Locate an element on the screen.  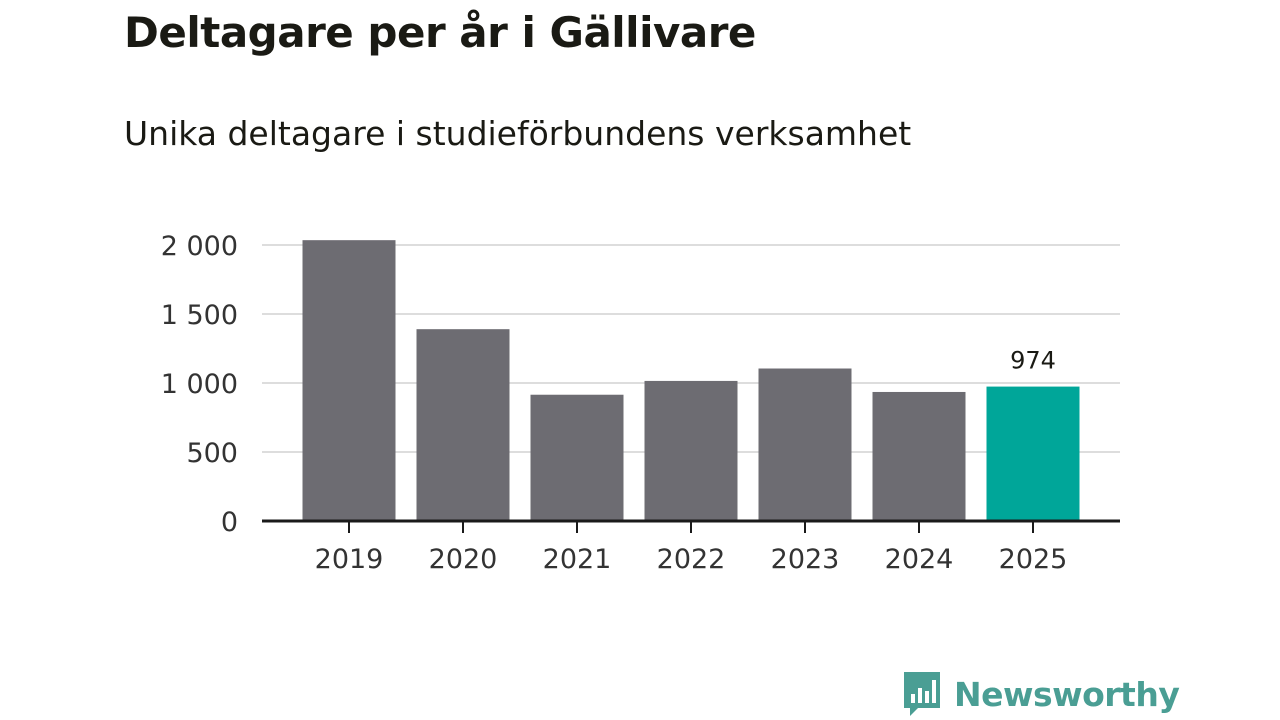
bar-2021 is located at coordinates (577, 457).